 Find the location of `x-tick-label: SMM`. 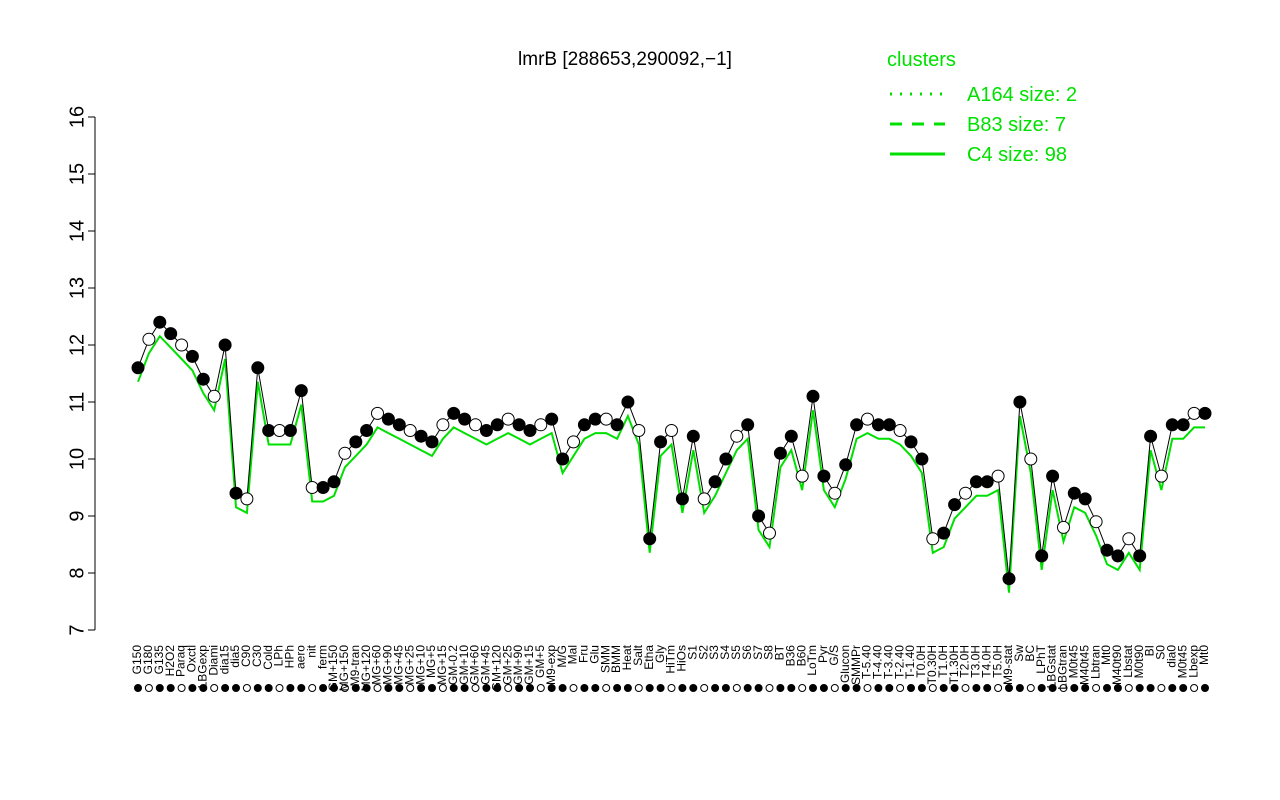

x-tick-label: SMM is located at coordinates (605, 659).